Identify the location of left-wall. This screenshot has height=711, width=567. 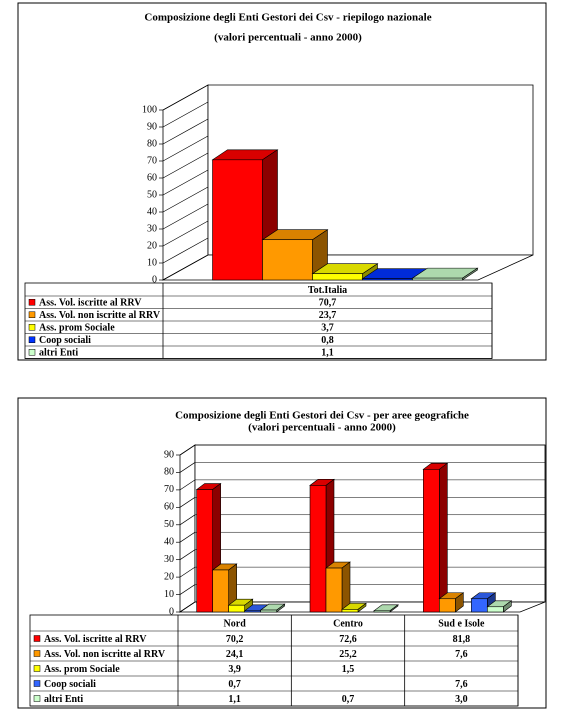
(187, 528).